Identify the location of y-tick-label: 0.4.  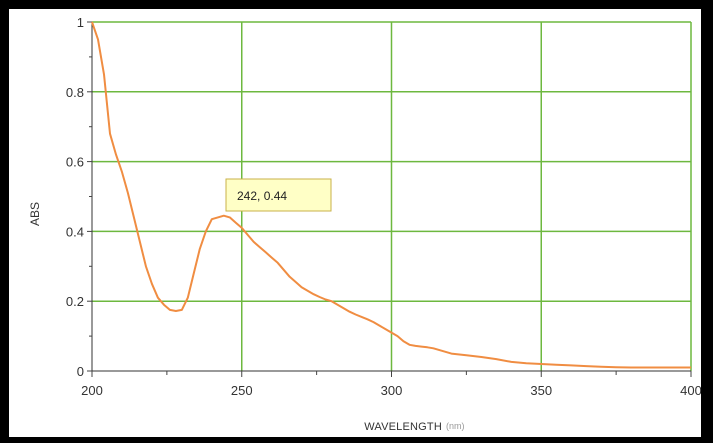
(75, 231).